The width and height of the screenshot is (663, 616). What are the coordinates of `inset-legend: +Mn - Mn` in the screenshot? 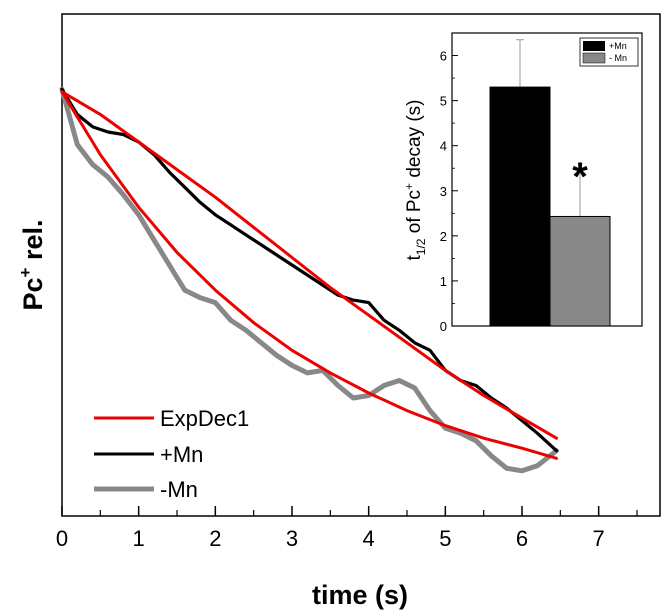 It's located at (609, 52).